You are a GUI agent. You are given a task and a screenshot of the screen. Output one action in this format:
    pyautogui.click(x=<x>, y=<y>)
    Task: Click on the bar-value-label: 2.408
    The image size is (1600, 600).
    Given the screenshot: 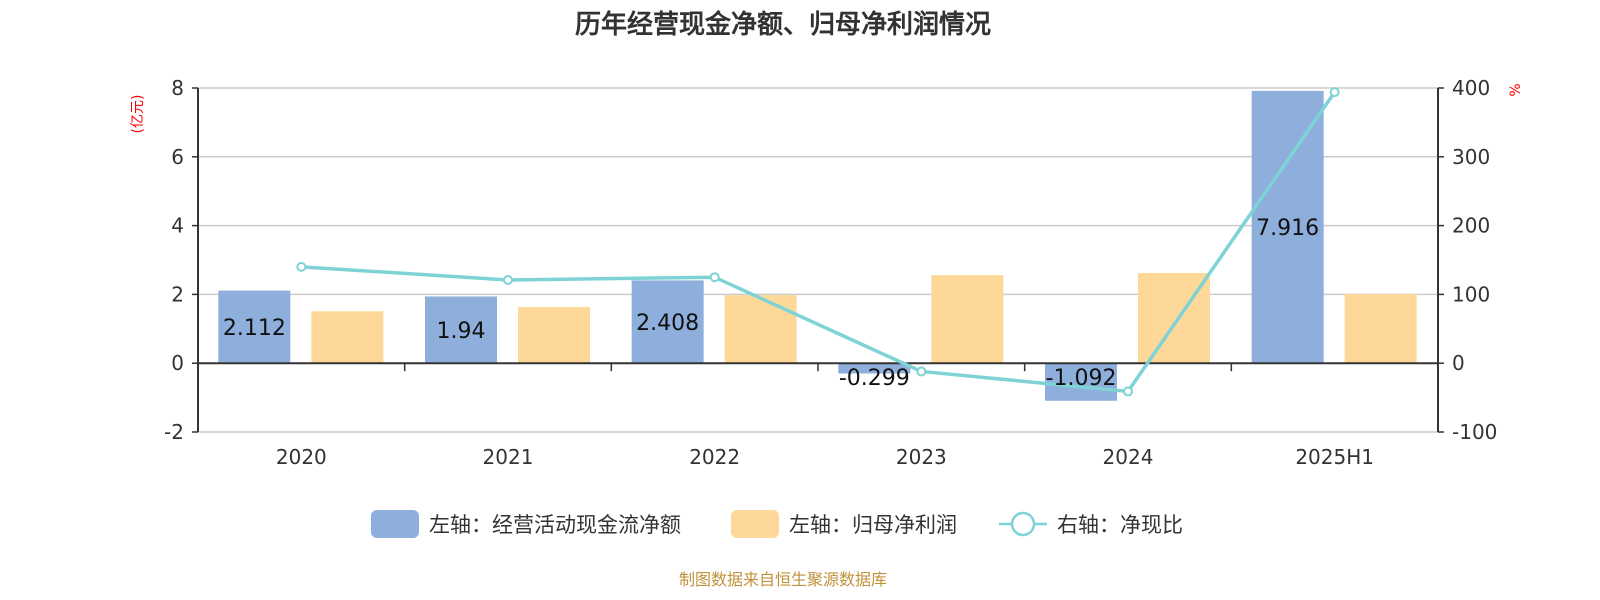 What is the action you would take?
    pyautogui.click(x=667, y=323)
    